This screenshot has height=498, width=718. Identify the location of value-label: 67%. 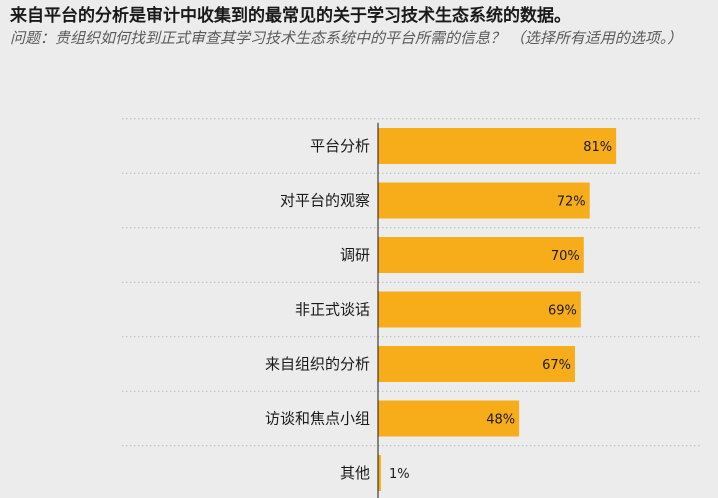
(556, 365).